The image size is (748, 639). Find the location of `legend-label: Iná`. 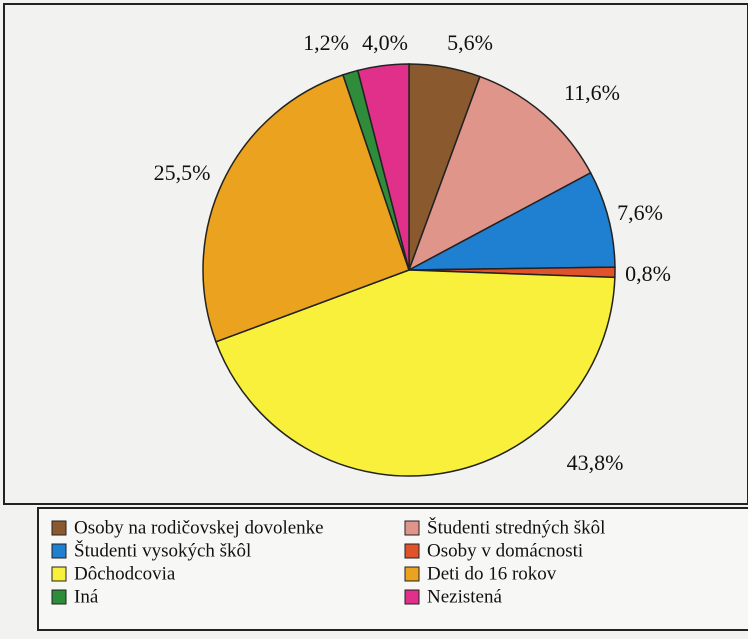

legend-label: Iná is located at coordinates (86, 596).